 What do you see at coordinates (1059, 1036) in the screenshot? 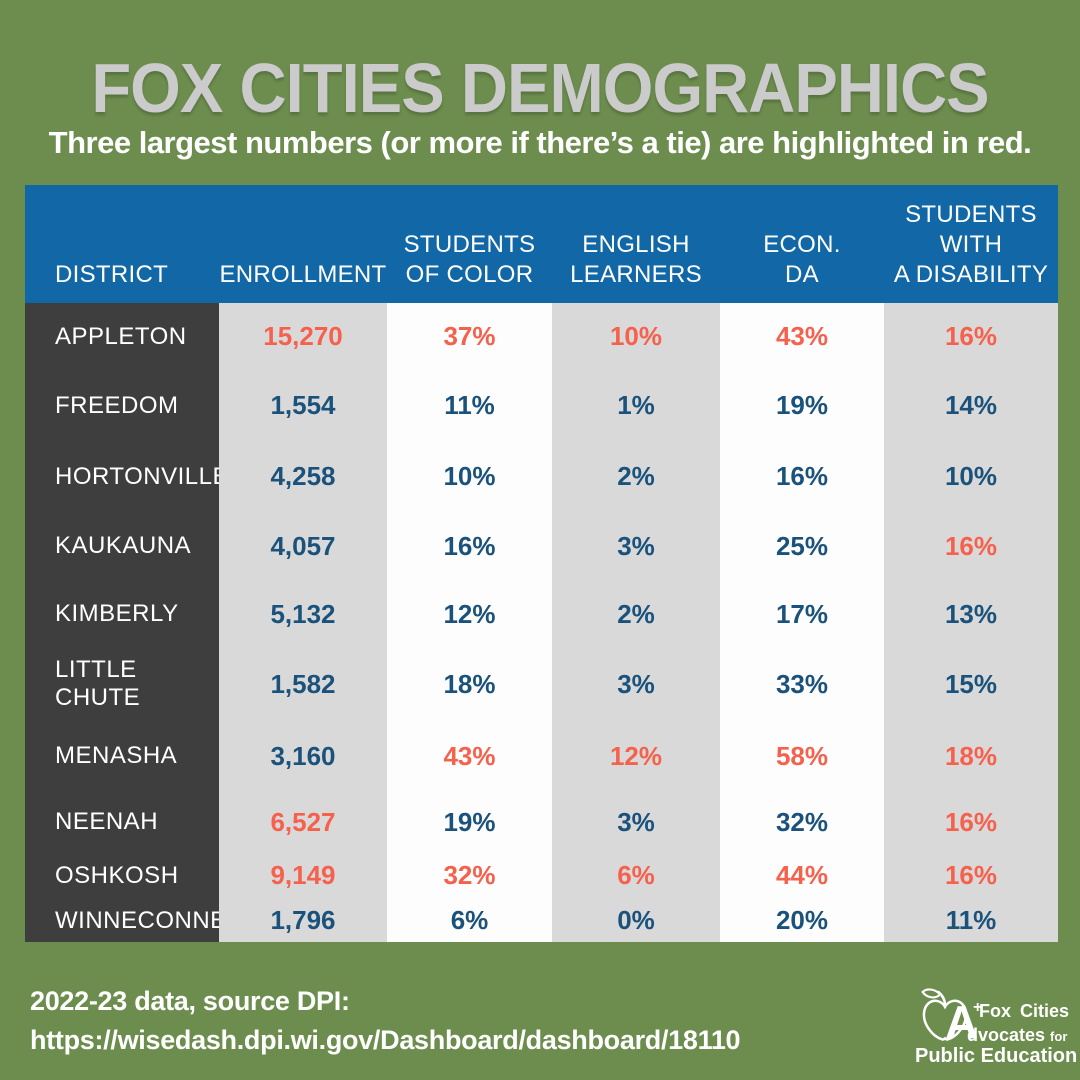
I see `logo-for-text: for` at bounding box center [1059, 1036].